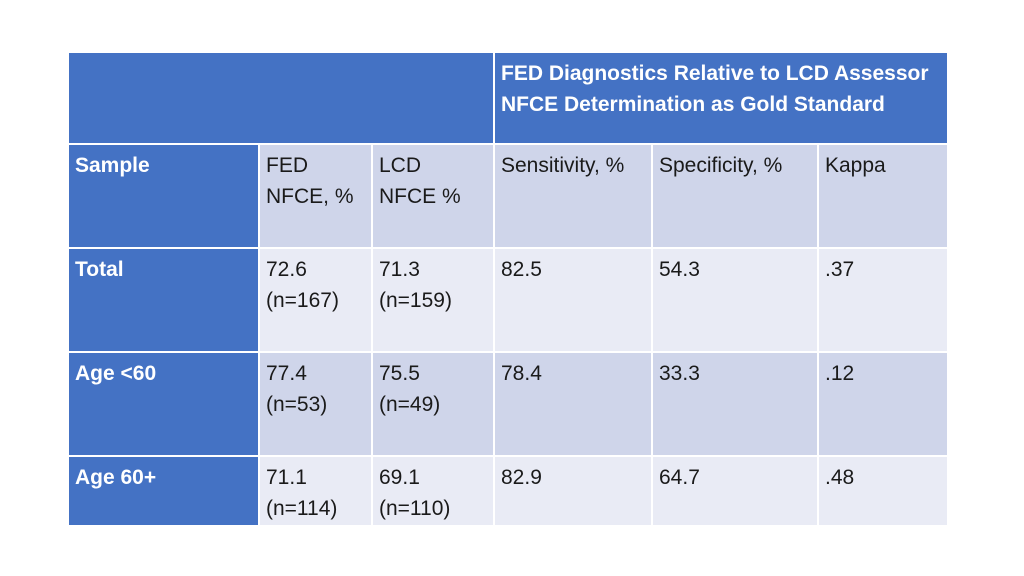 This screenshot has height=576, width=1024. I want to click on header-lcd-nfce: LCD NFCE %, so click(433, 196).